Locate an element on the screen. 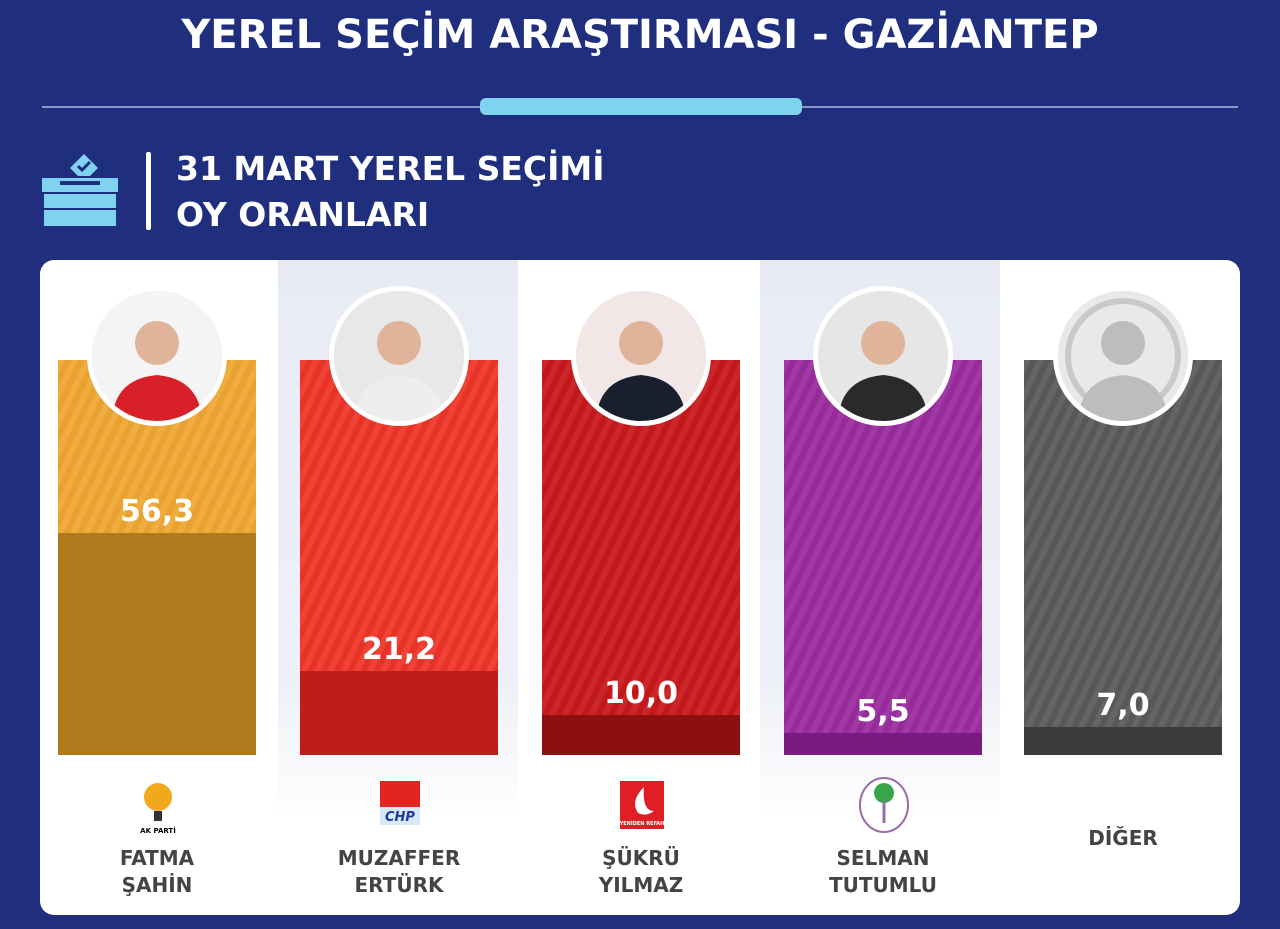 The height and width of the screenshot is (929, 1280). name-line-2: ŞAHİN is located at coordinates (157, 885).